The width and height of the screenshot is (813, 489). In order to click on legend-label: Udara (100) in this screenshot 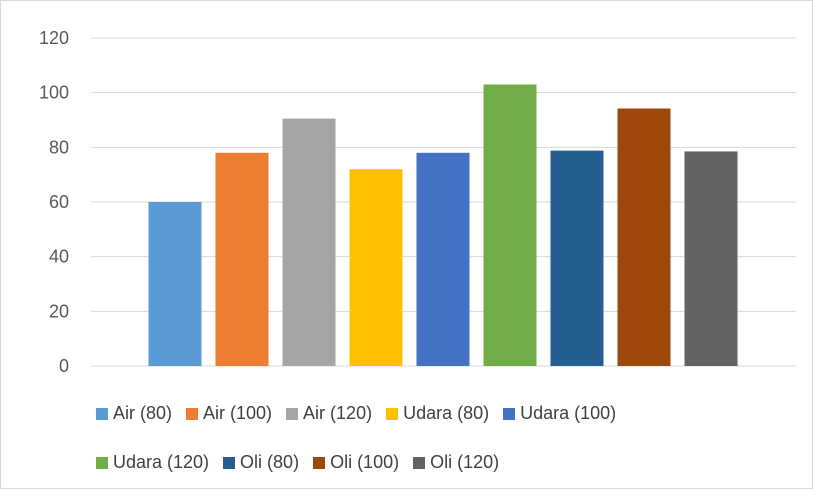, I will do `click(568, 413)`.